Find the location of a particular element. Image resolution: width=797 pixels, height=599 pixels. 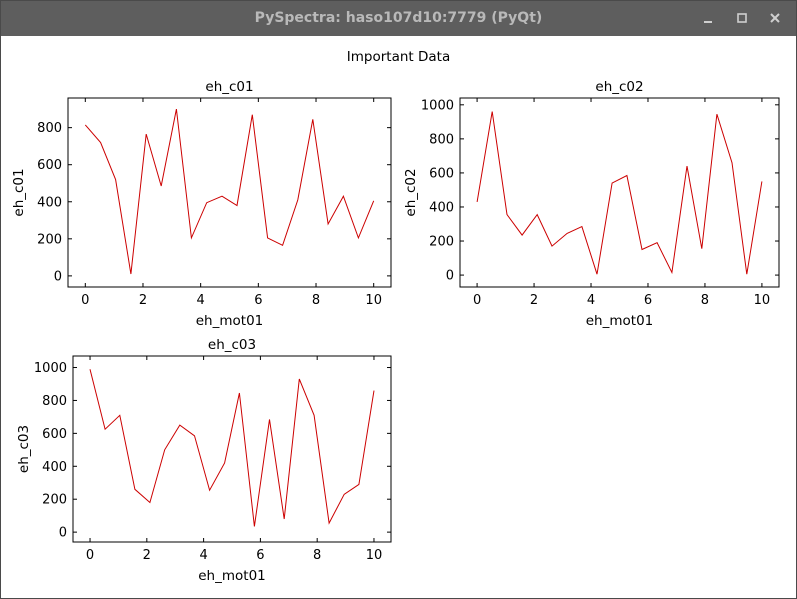

minimize-icon is located at coordinates (709, 18).